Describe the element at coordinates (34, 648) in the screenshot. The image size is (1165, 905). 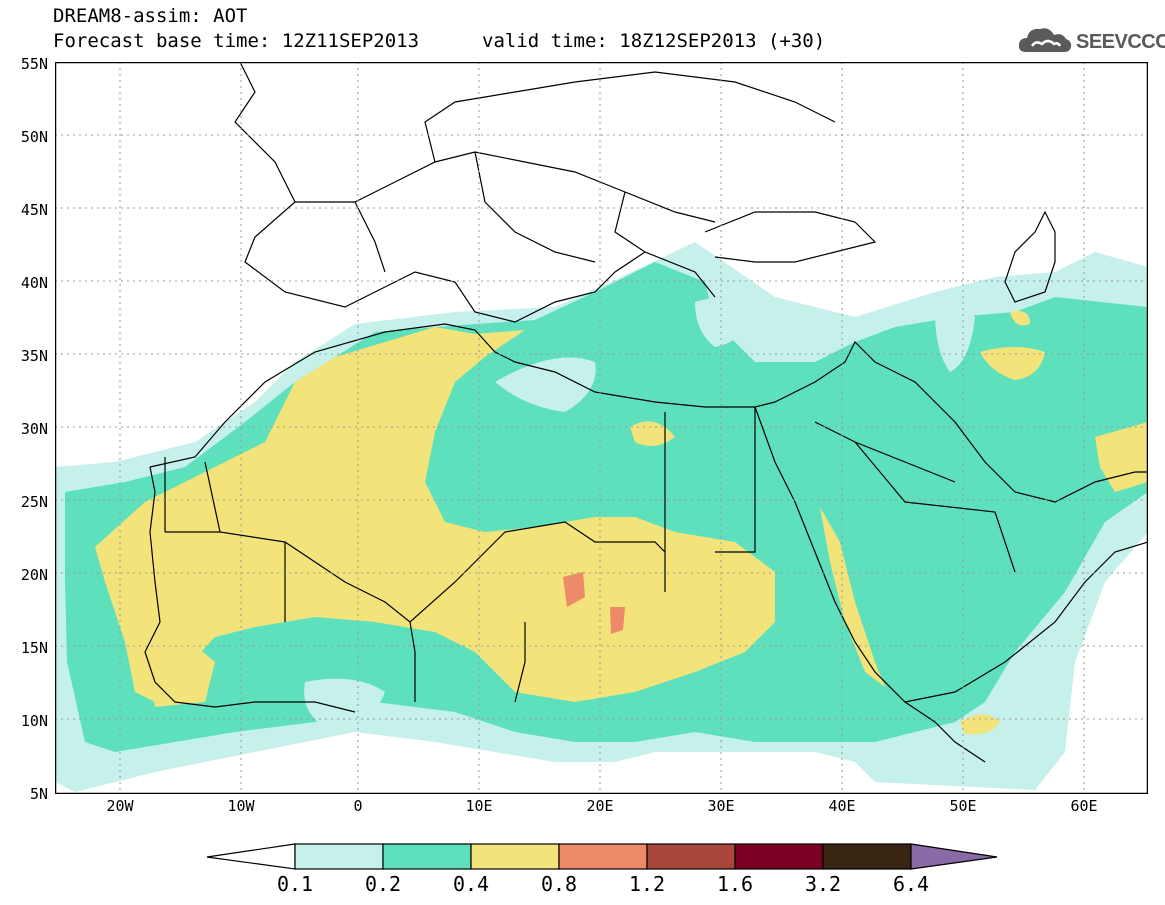
I see `lat-label-15n: 15N` at that location.